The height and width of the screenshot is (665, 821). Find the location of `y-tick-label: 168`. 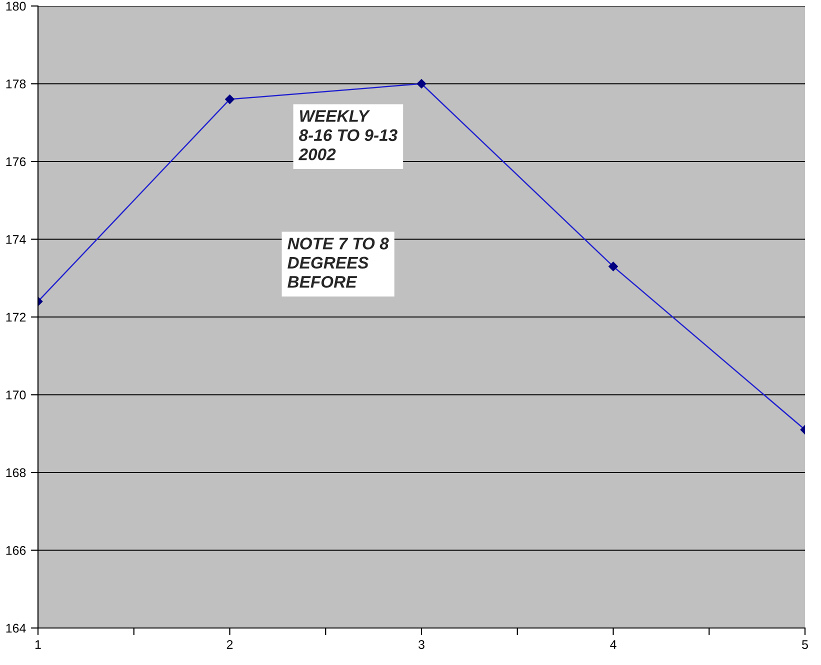

y-tick-label: 168 is located at coordinates (16, 473).